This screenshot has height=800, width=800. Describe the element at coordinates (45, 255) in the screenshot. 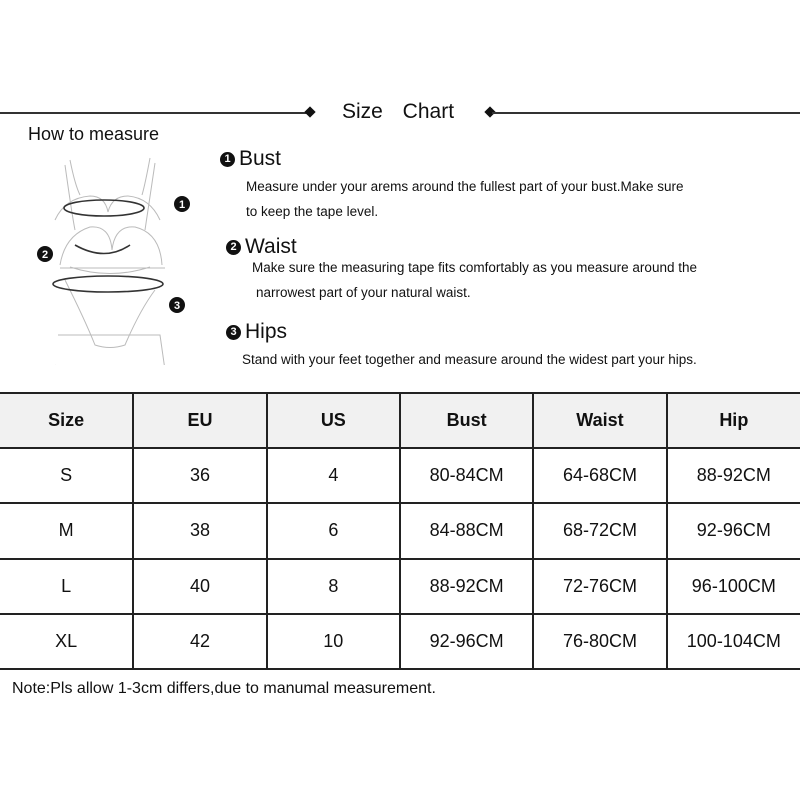

I see `badge-2: 2` at that location.